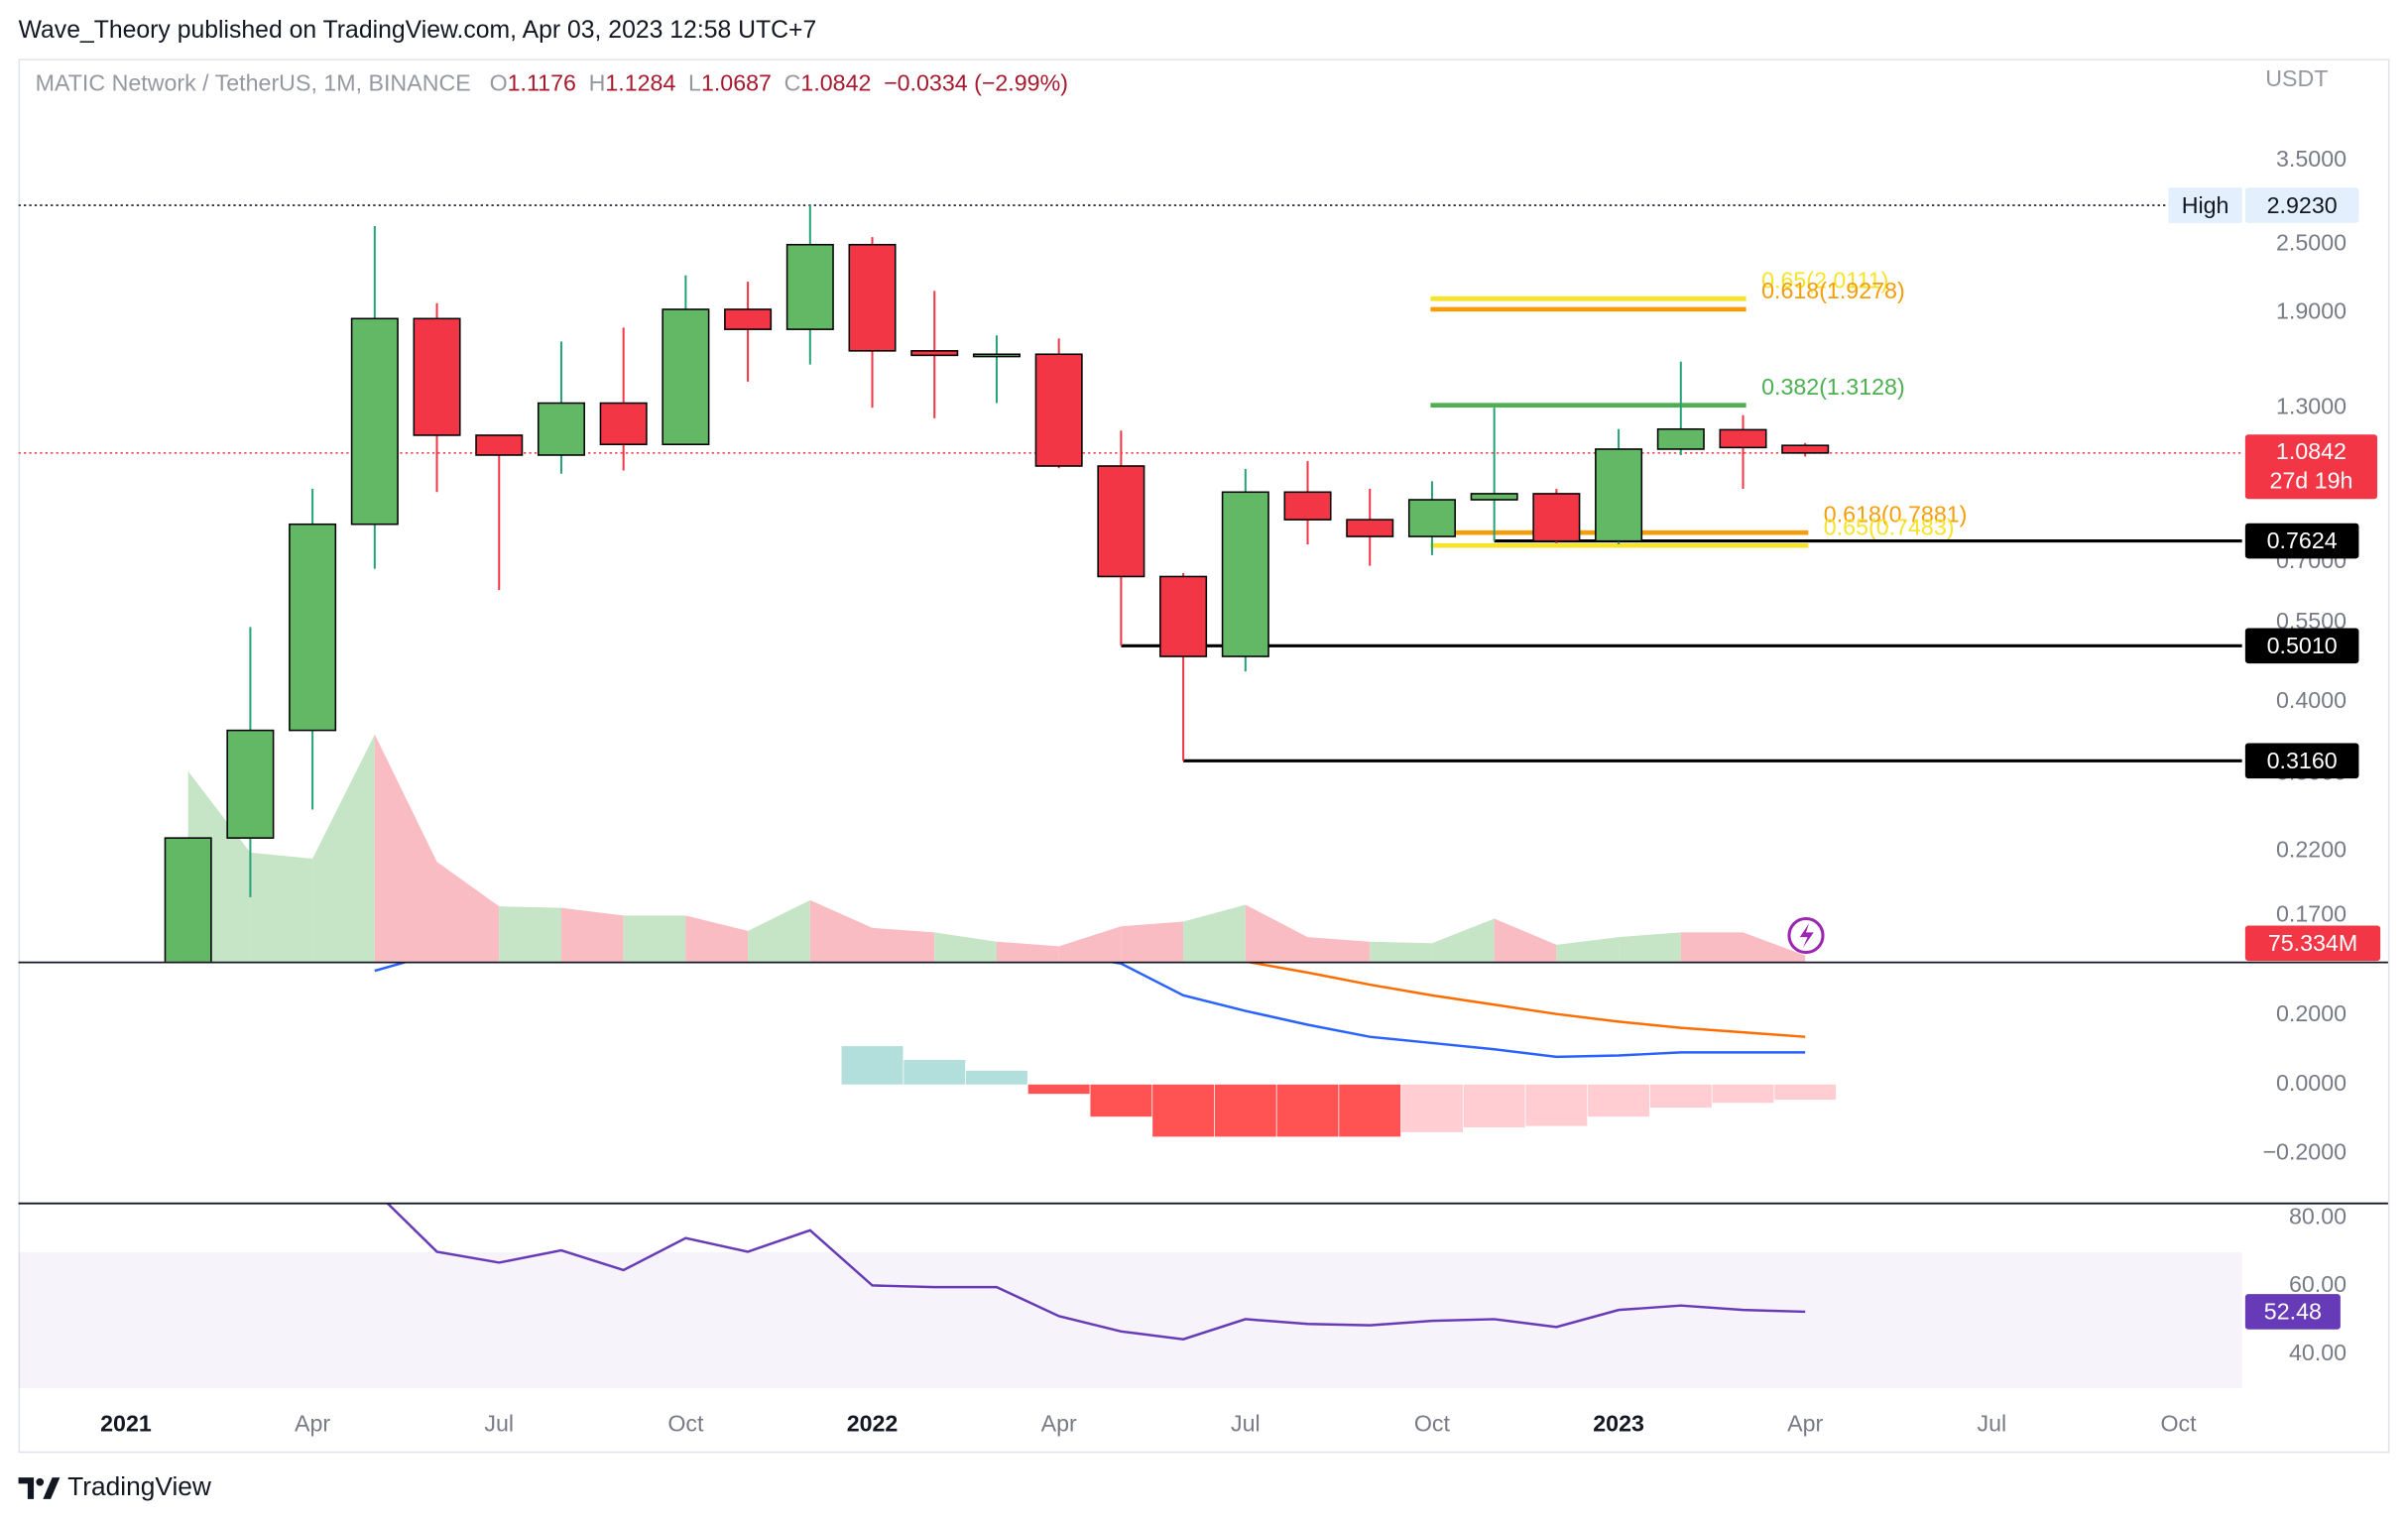 This screenshot has width=2408, height=1521. I want to click on legend-close: 1.0842, so click(836, 83).